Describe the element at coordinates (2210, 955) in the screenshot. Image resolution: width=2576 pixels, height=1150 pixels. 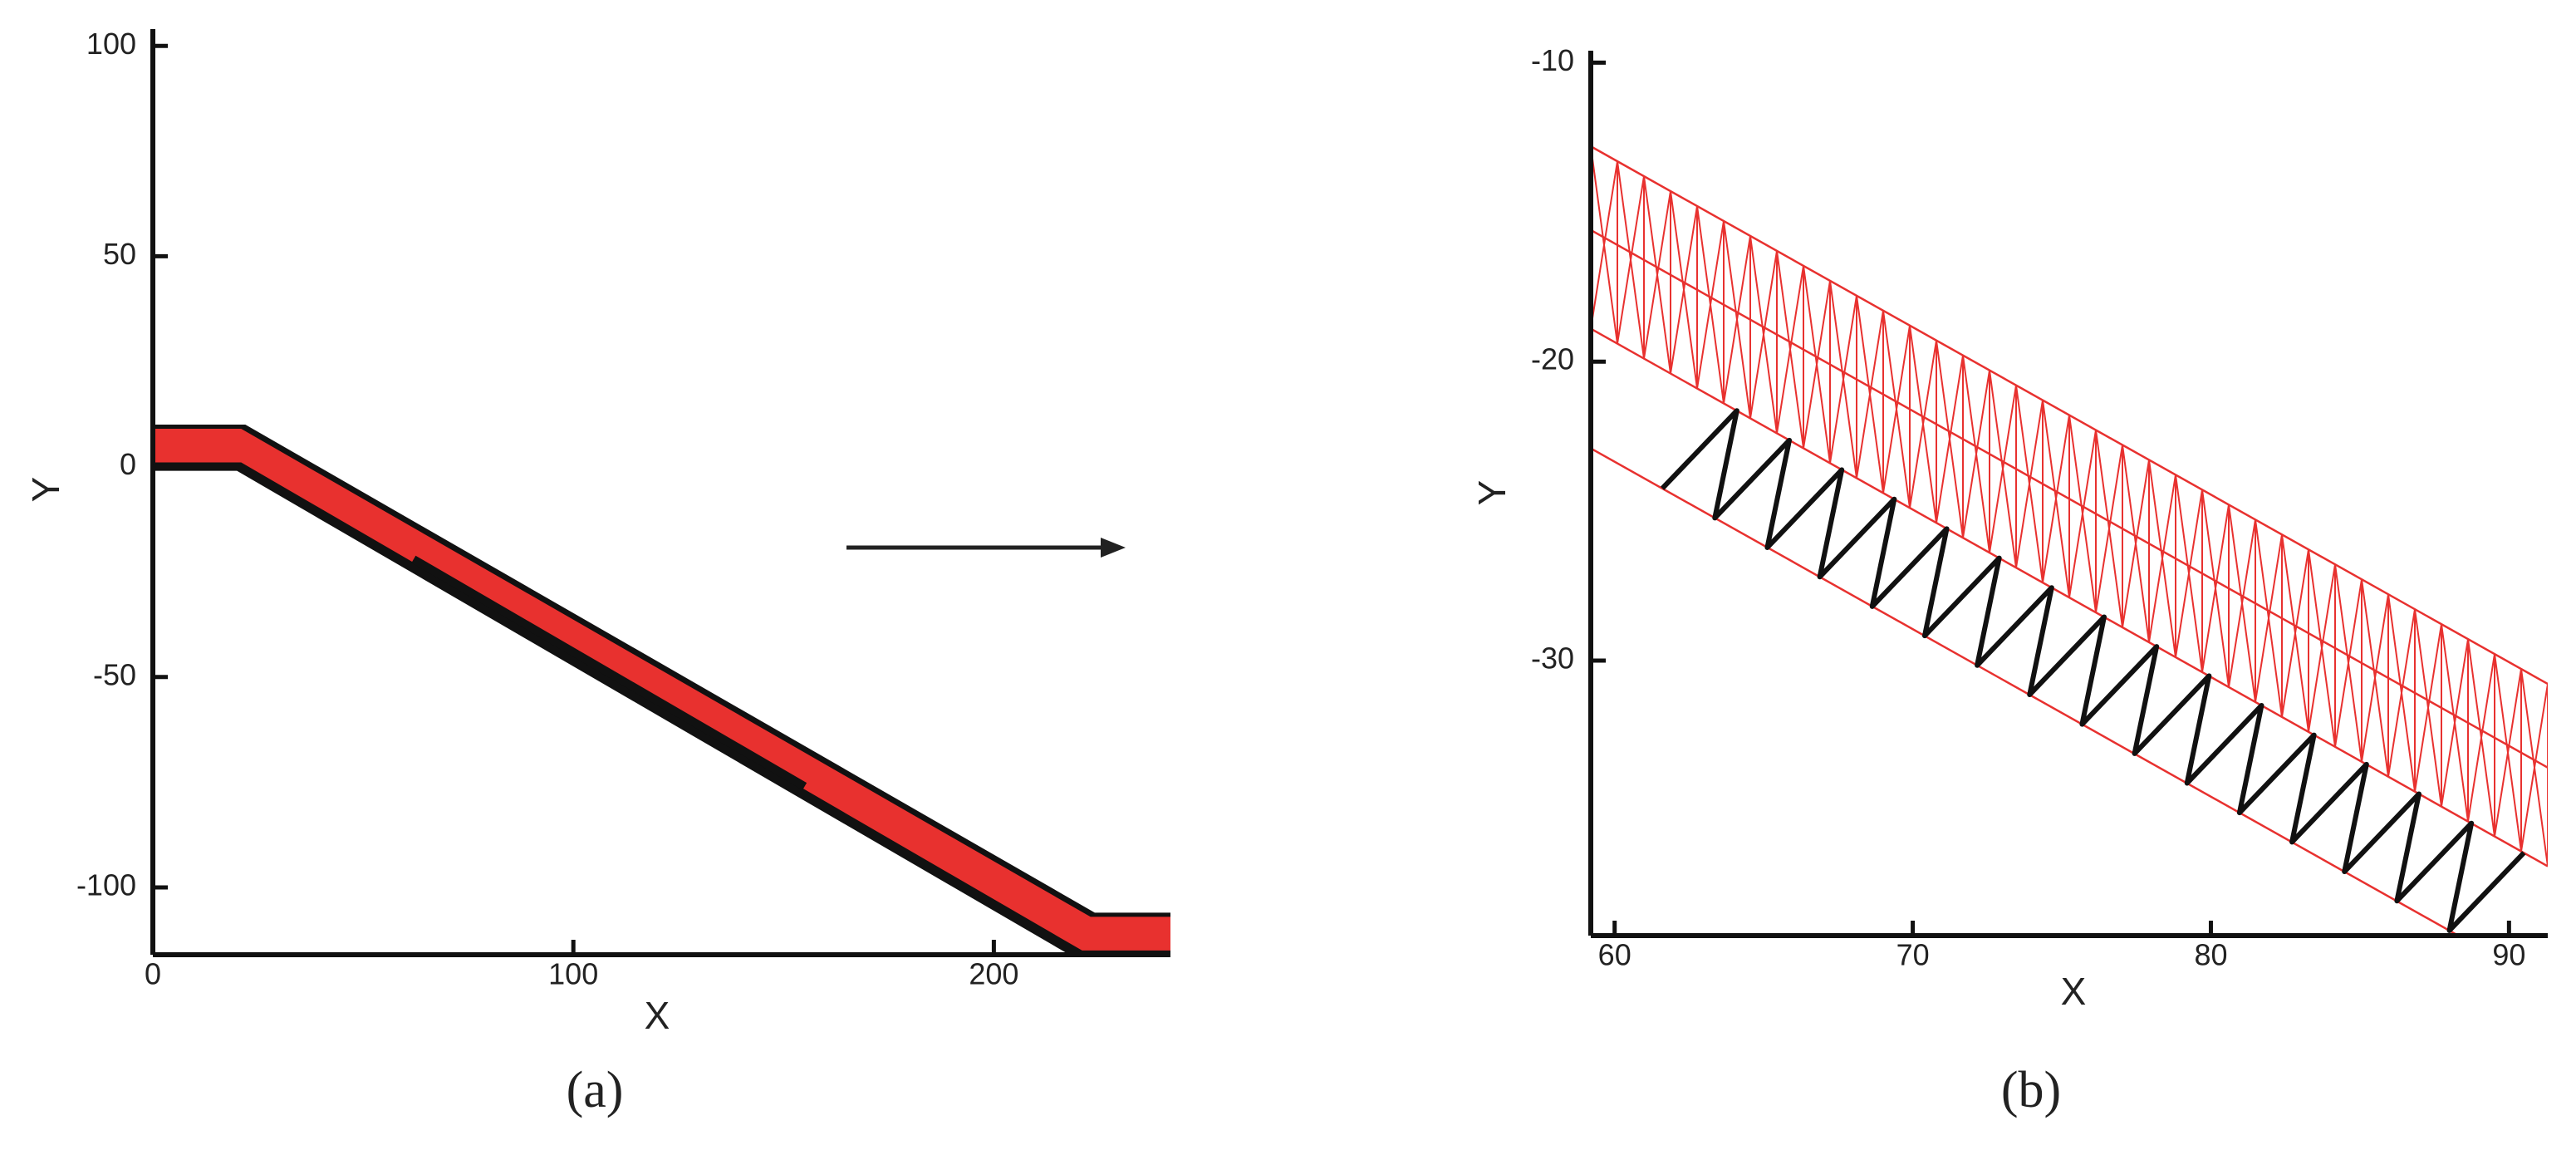
I see `x-tick-label: 80` at that location.